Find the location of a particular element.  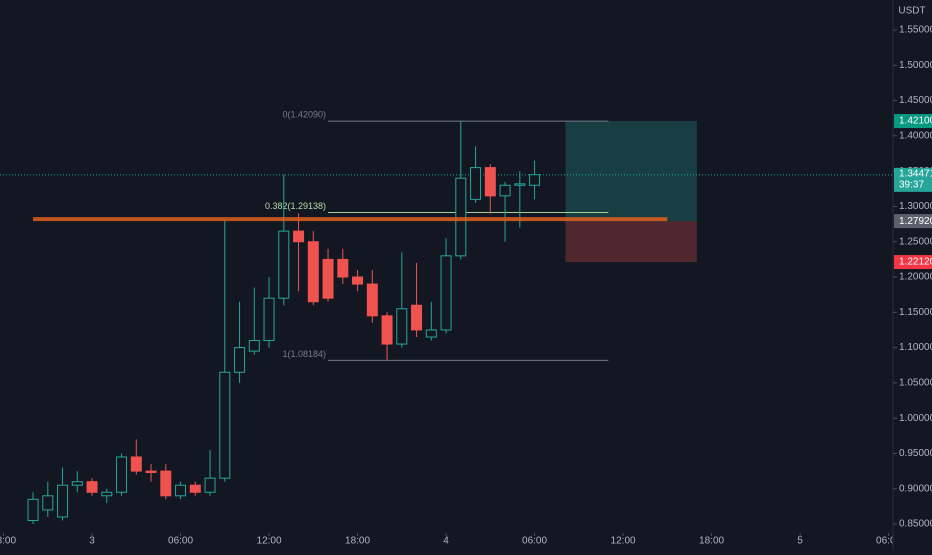

y-tick-label: 0.90000 is located at coordinates (915, 488).